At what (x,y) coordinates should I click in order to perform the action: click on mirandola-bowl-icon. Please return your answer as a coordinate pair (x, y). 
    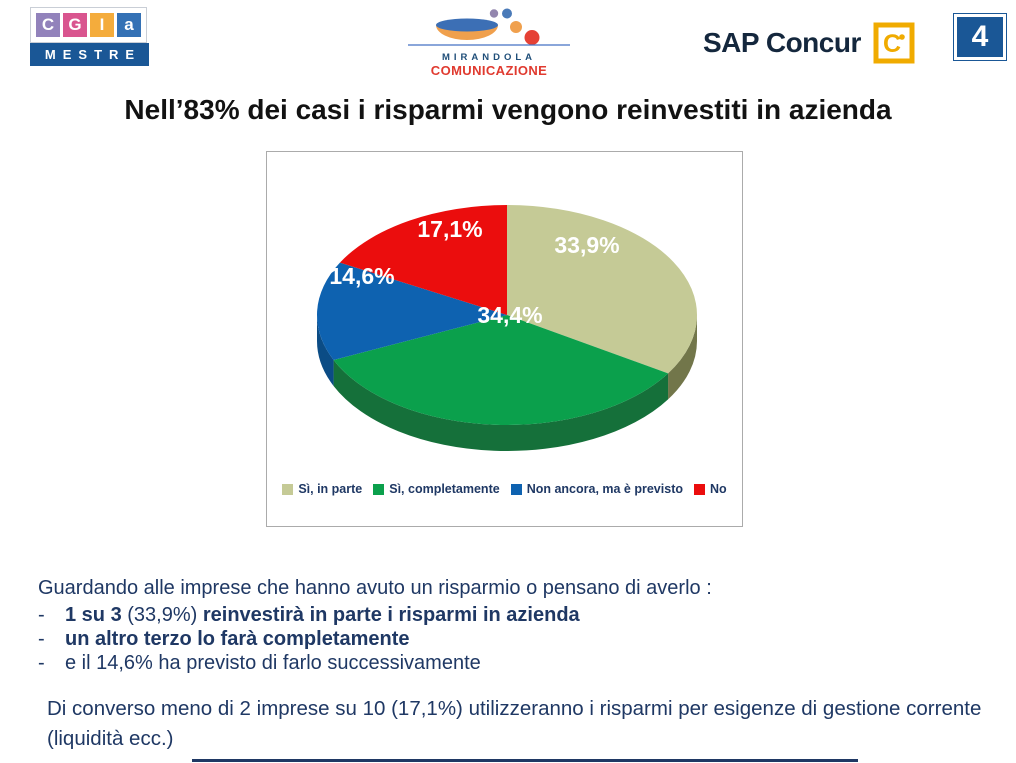
    Looking at the image, I should click on (489, 27).